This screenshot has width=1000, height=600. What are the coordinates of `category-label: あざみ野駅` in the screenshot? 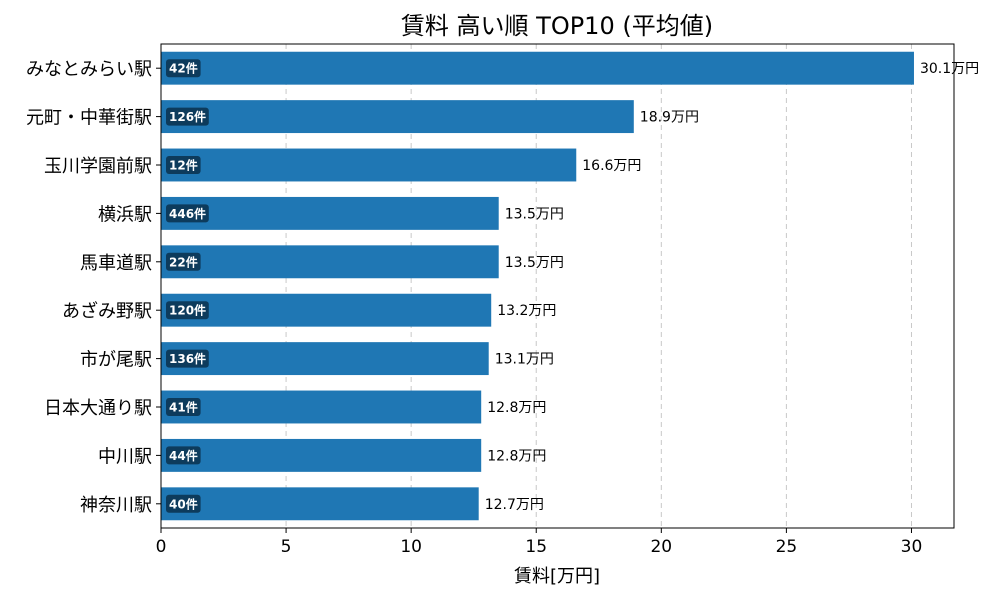 It's located at (107, 311).